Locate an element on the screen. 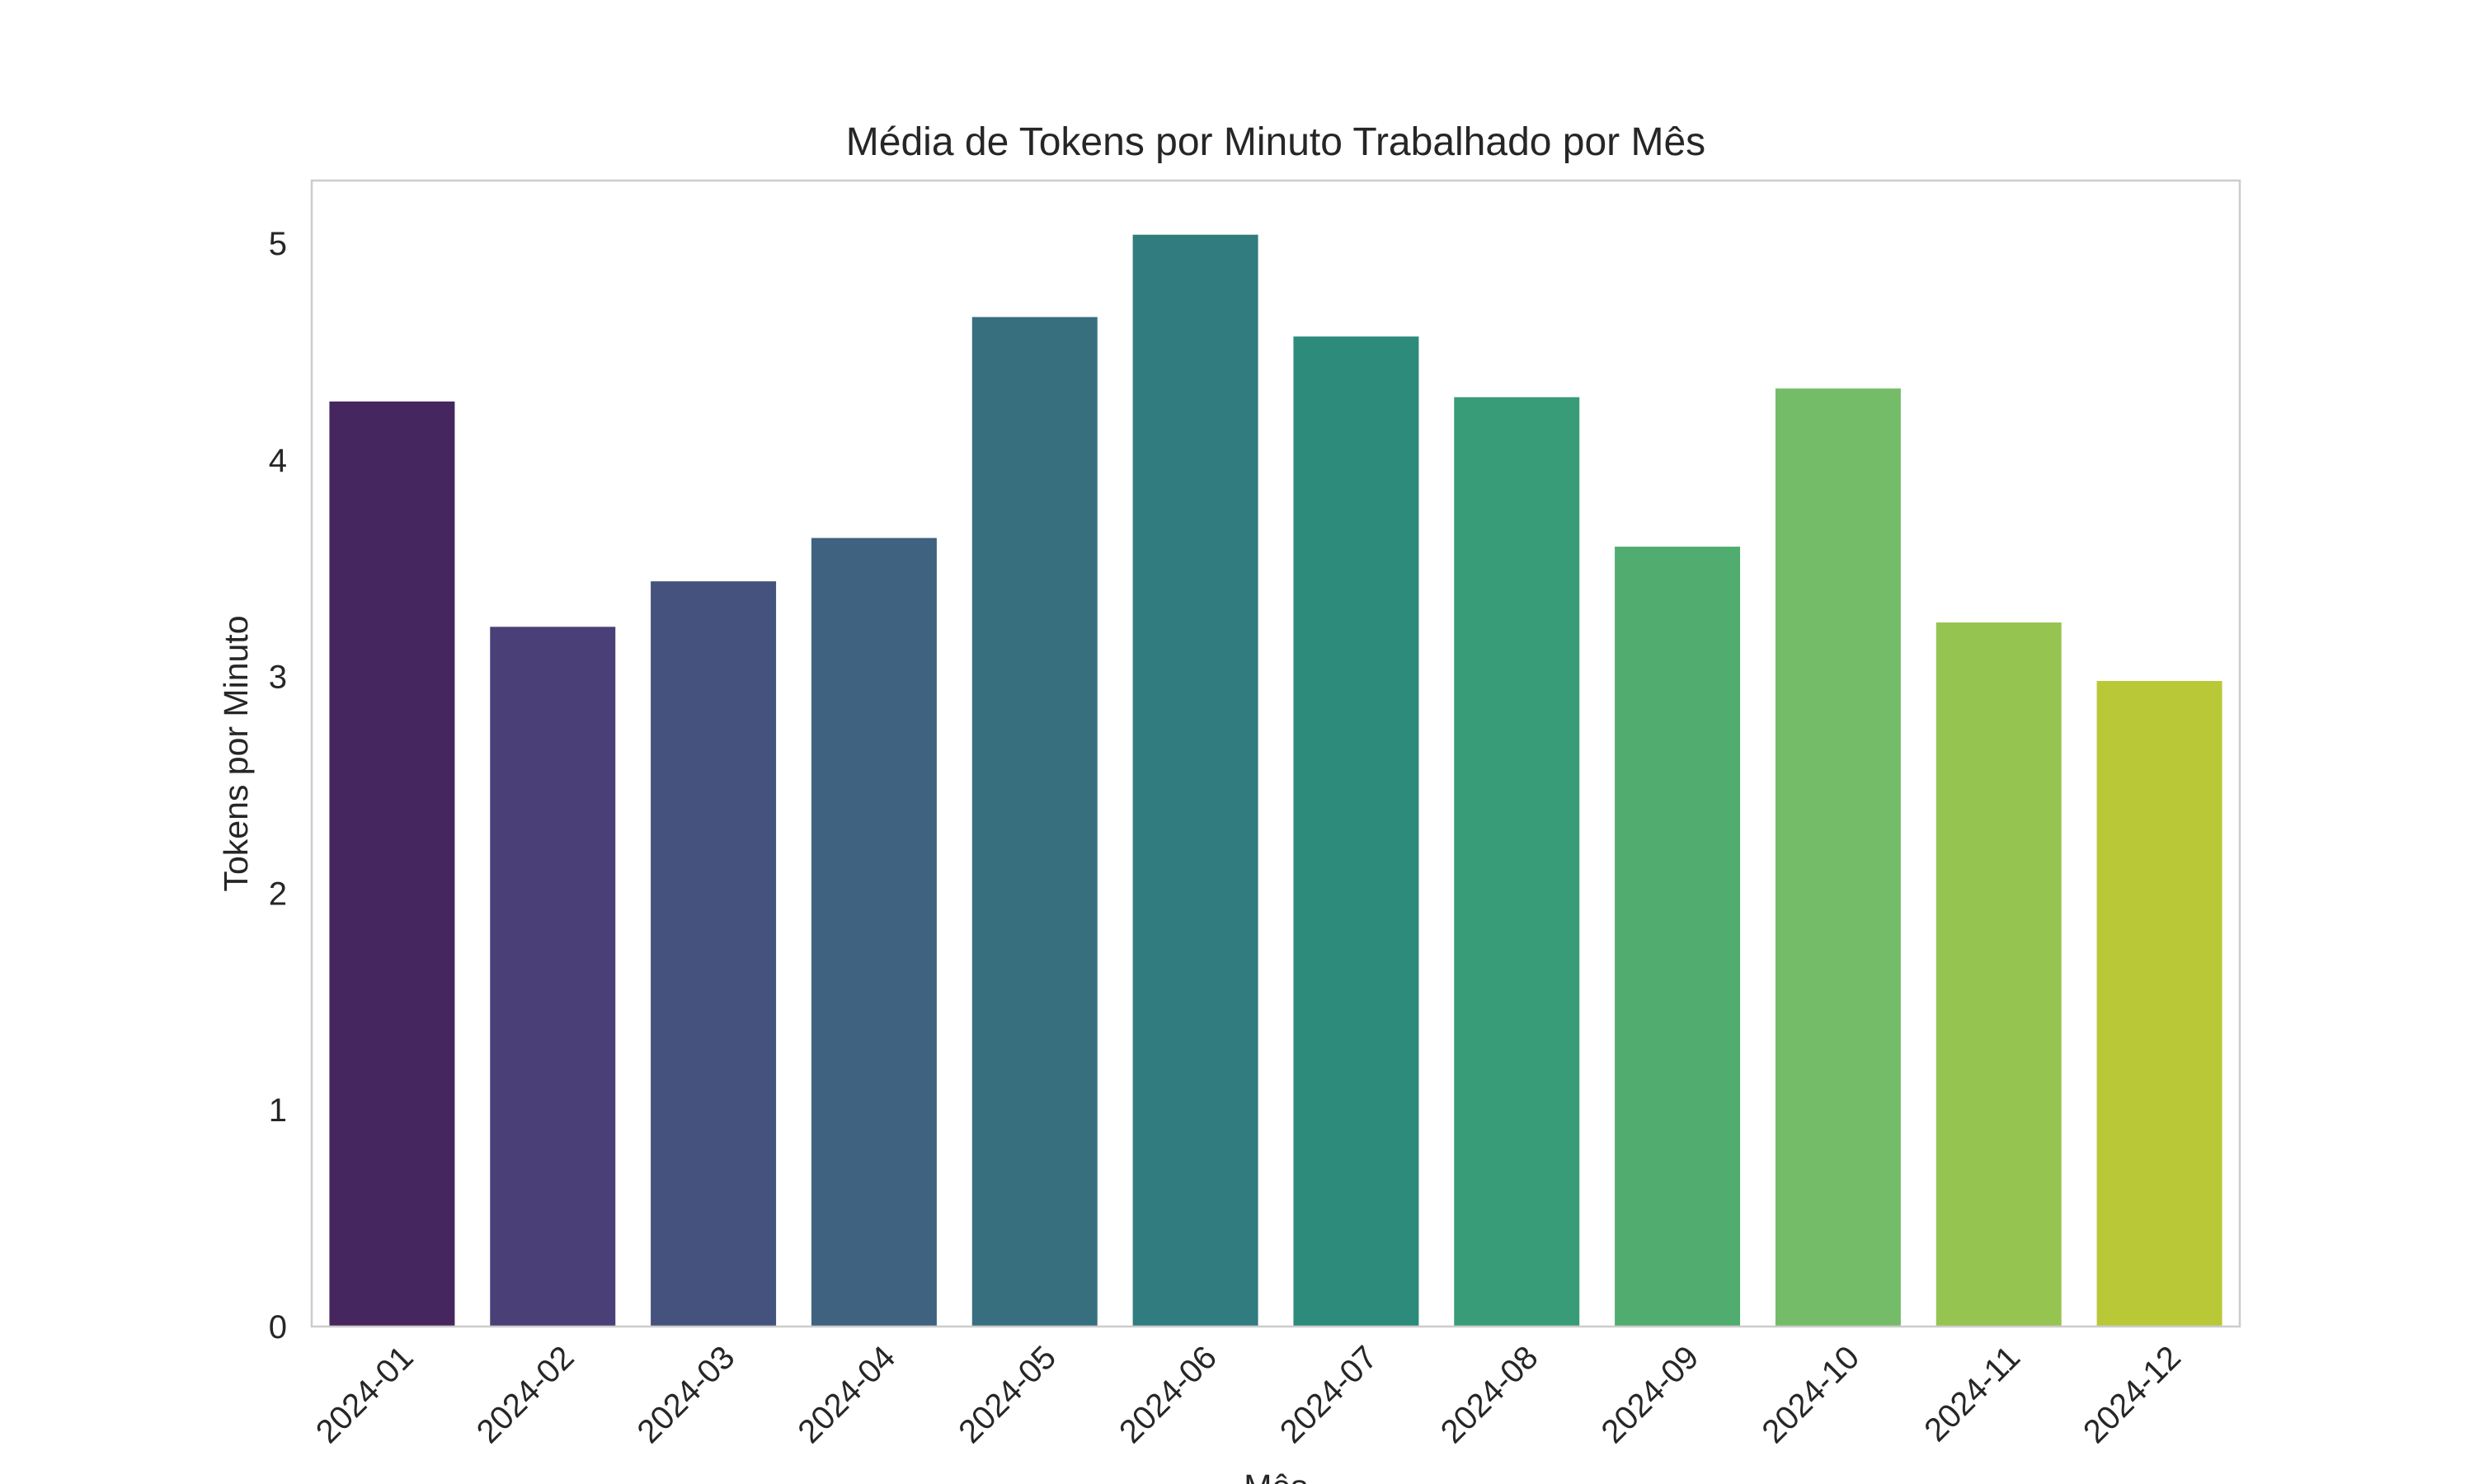 This screenshot has height=1484, width=2474. x-tick-label: 2024-08 is located at coordinates (1489, 1394).